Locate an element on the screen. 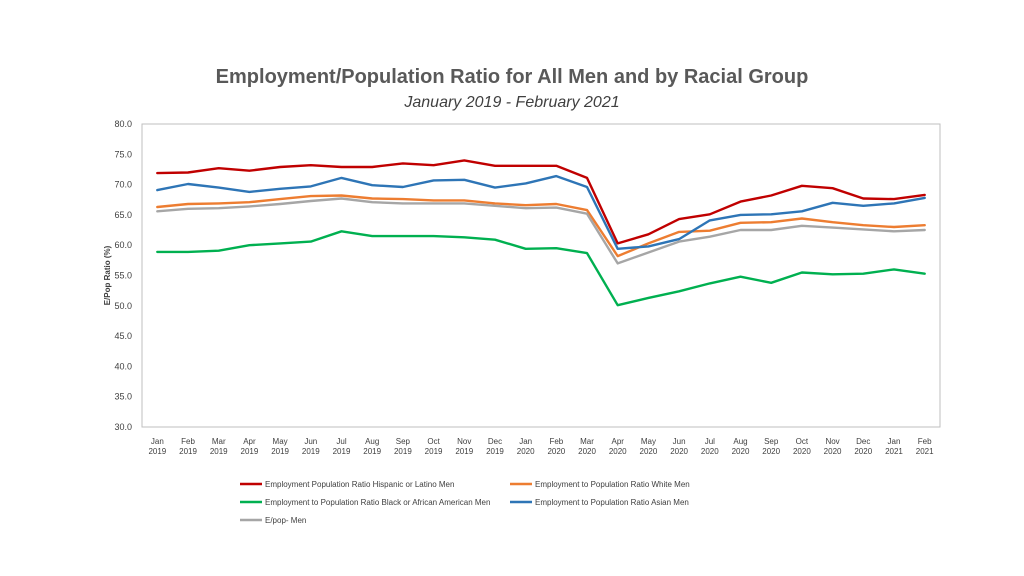  y-tick-label: 35.0 is located at coordinates (123, 397).